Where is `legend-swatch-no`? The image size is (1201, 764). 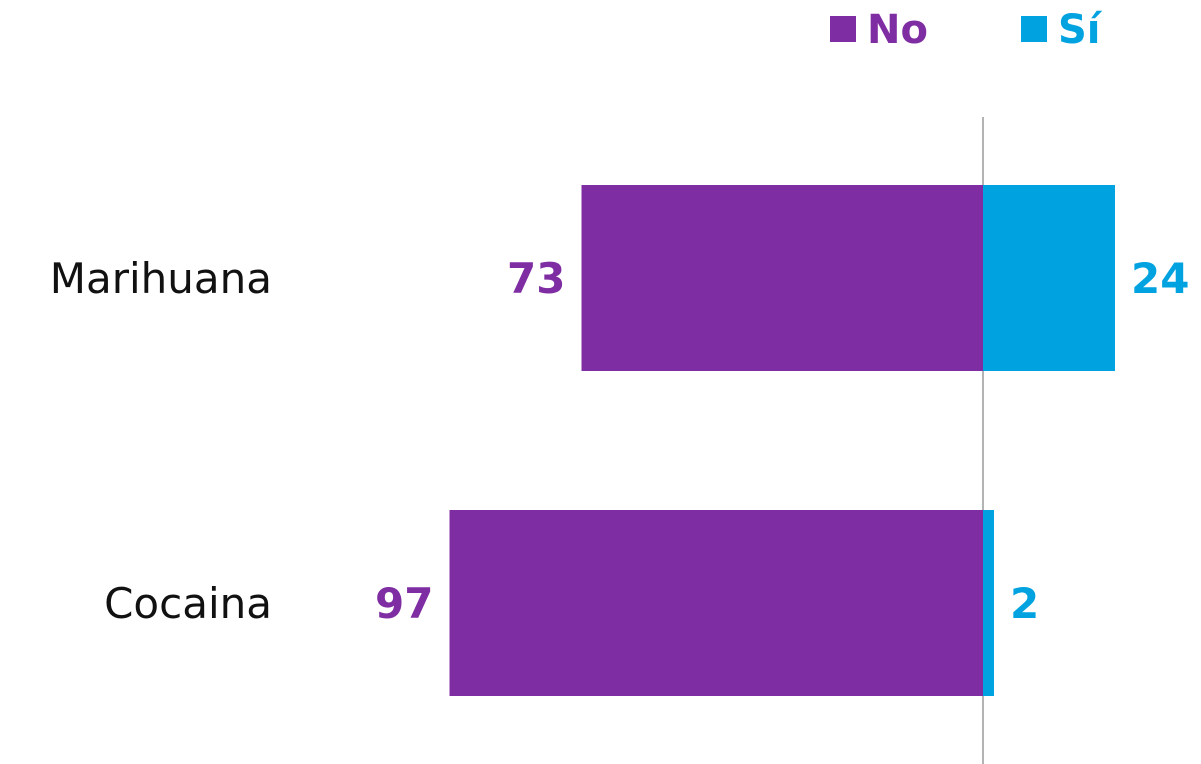
legend-swatch-no is located at coordinates (843, 29).